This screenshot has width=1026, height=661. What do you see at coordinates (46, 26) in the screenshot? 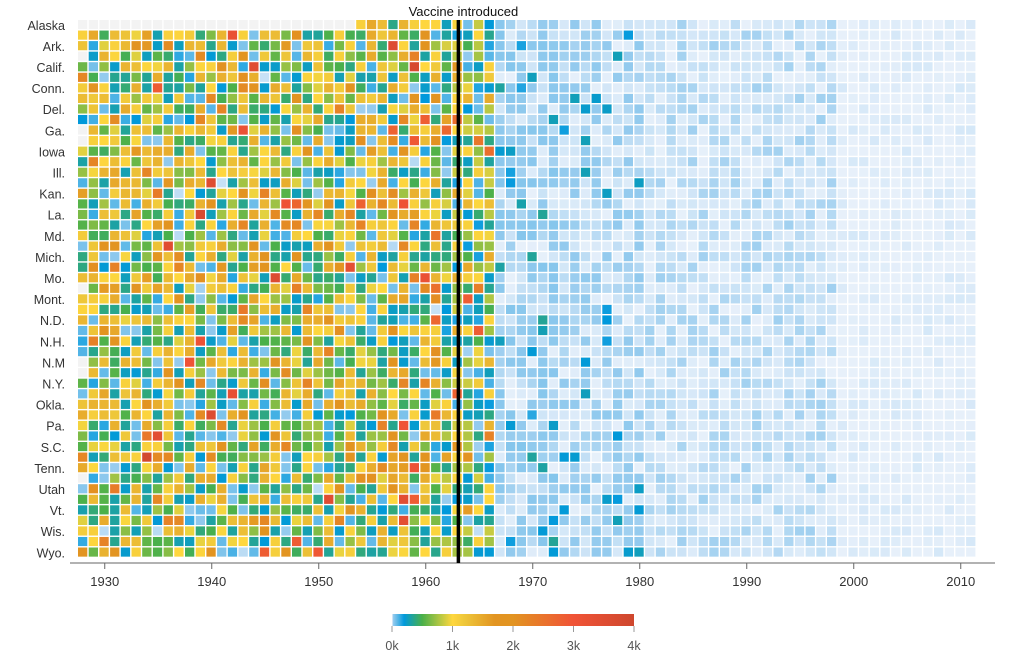
I see `row-label: Alaska` at bounding box center [46, 26].